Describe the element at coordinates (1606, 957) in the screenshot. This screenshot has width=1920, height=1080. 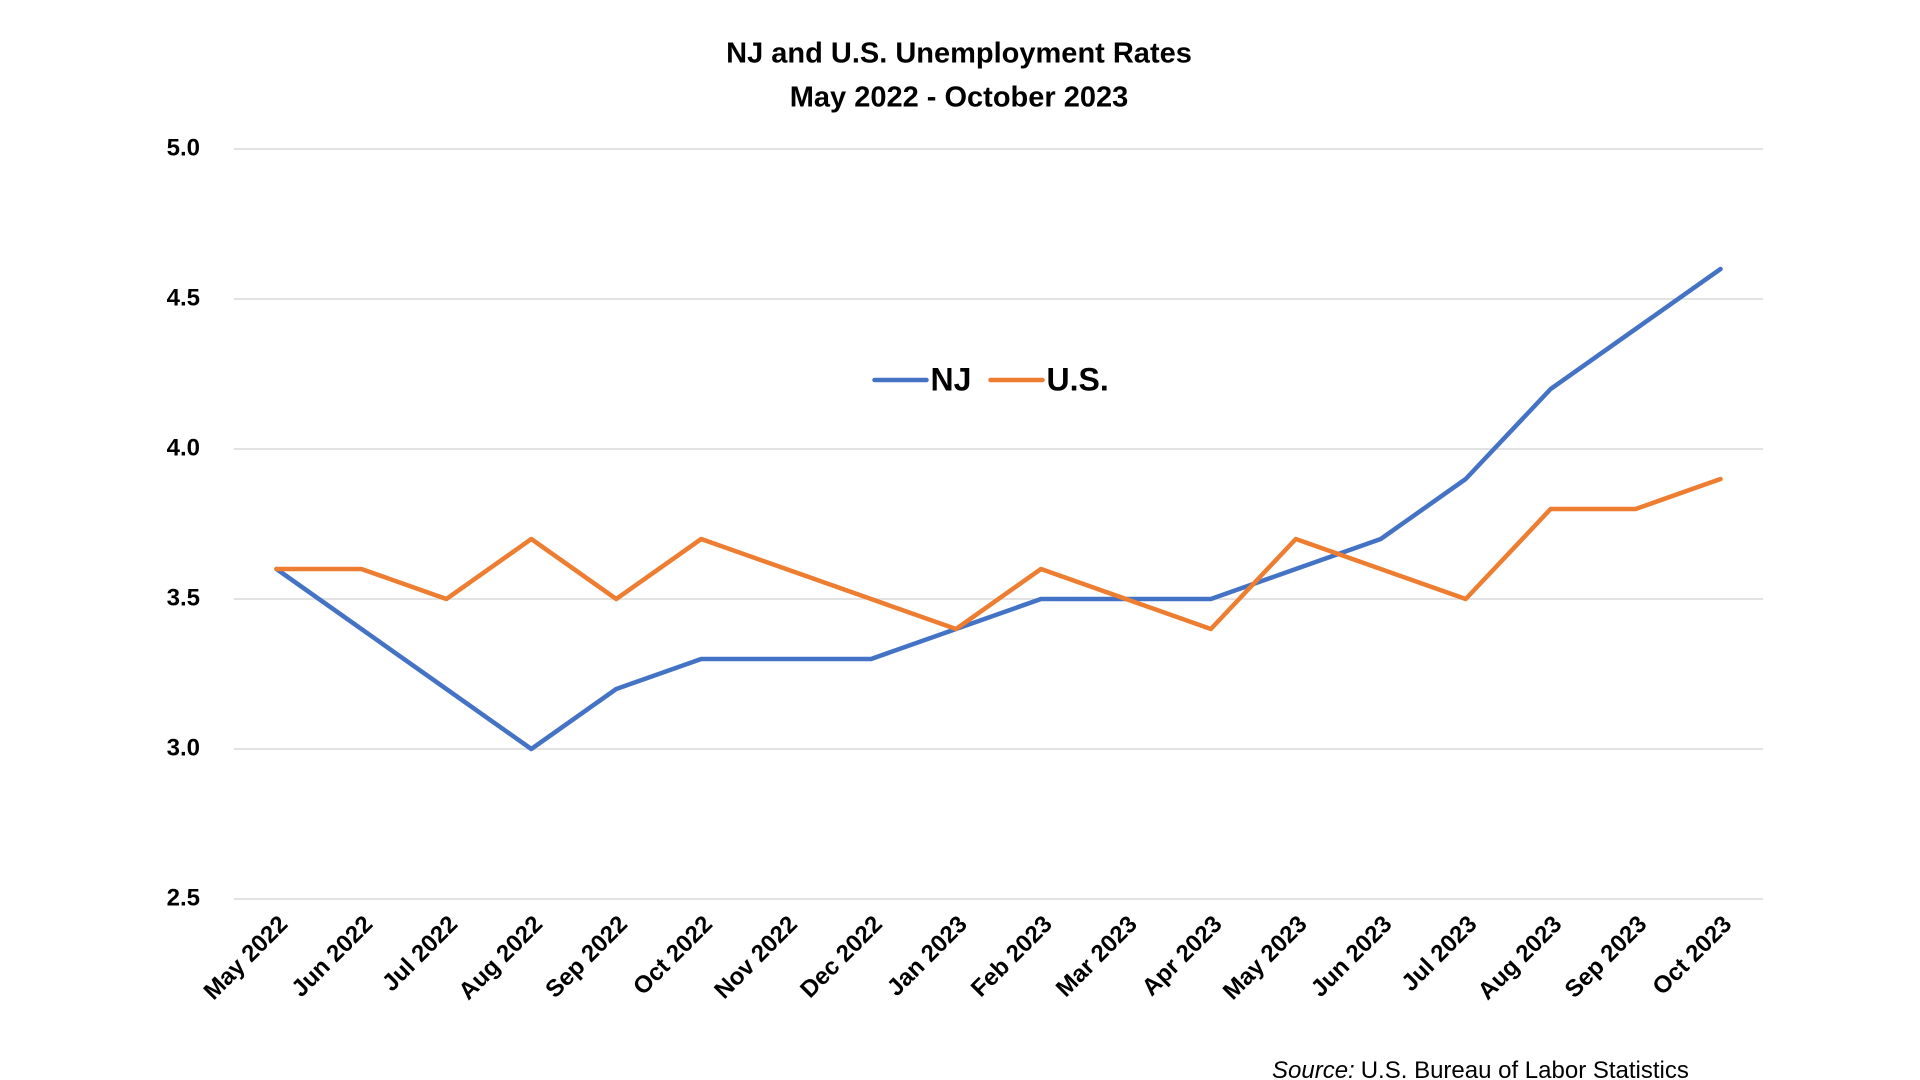
I see `x-tick-label: Sep 2023` at that location.